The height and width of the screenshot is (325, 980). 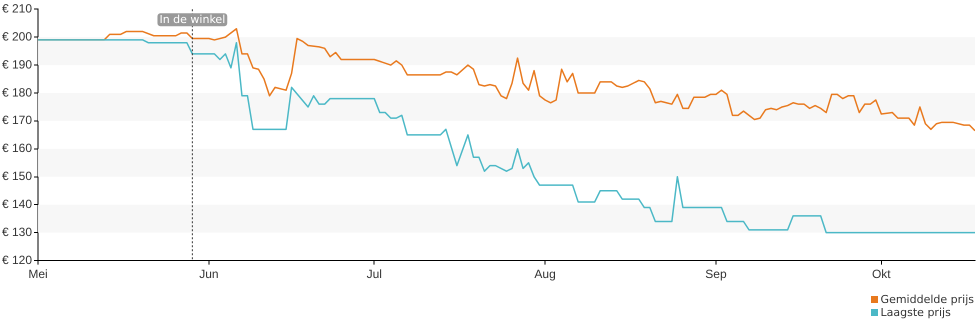 What do you see at coordinates (374, 274) in the screenshot?
I see `x-tick-label: Jul` at bounding box center [374, 274].